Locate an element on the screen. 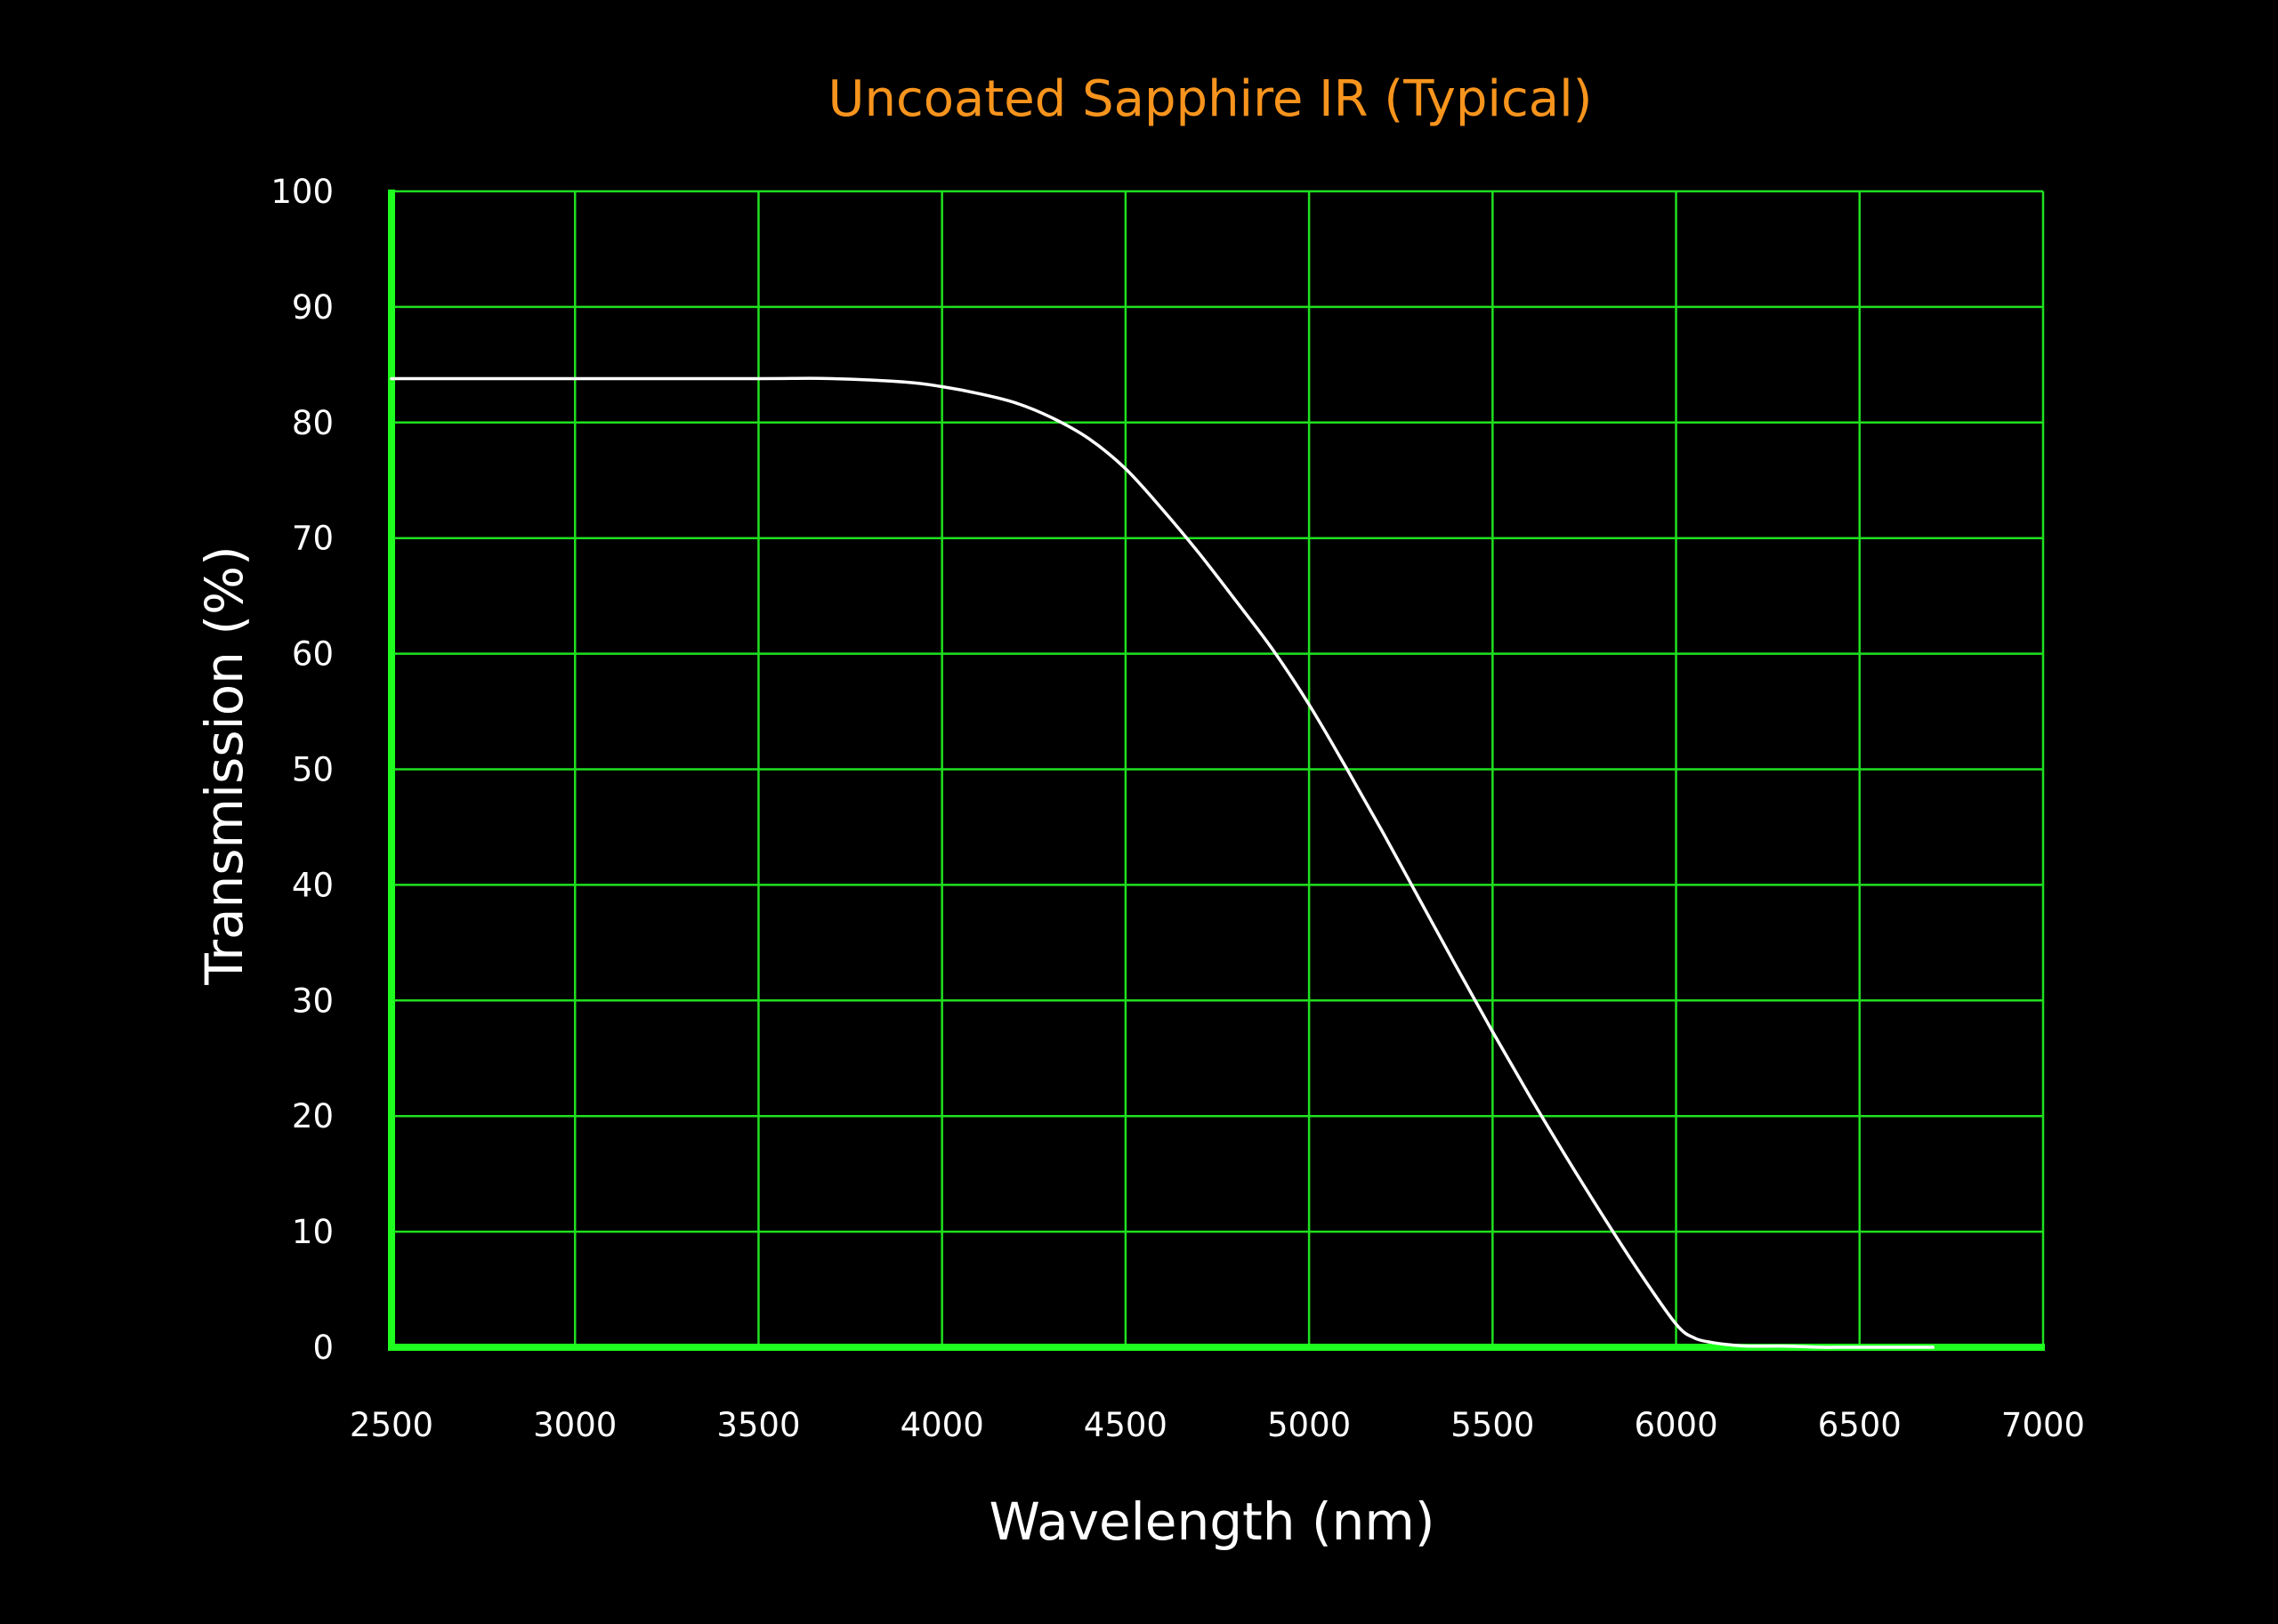 This screenshot has height=1624, width=2278. y-tick-label-20: 20 is located at coordinates (313, 1116).